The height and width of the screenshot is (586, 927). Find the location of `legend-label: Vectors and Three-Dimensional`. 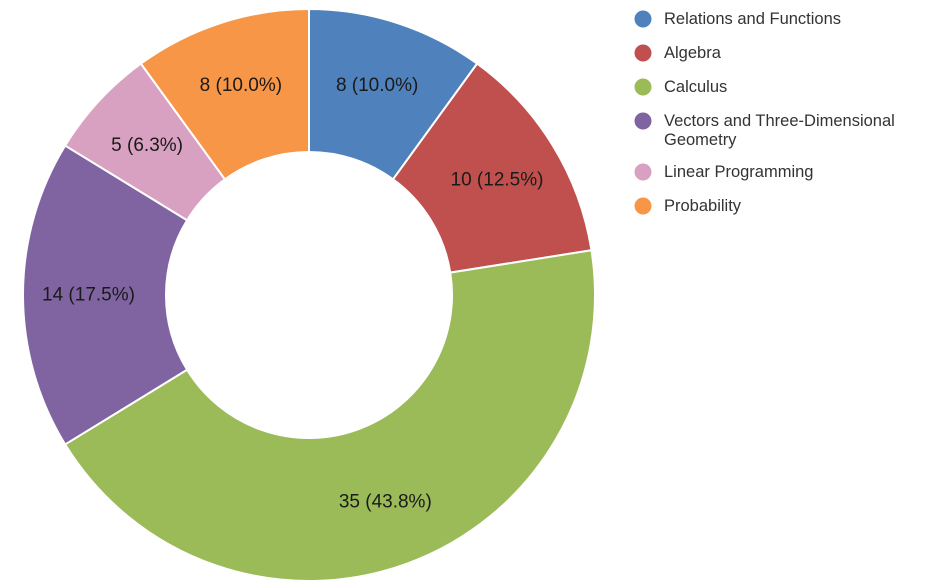

legend-label: Vectors and Three-Dimensional is located at coordinates (779, 121).